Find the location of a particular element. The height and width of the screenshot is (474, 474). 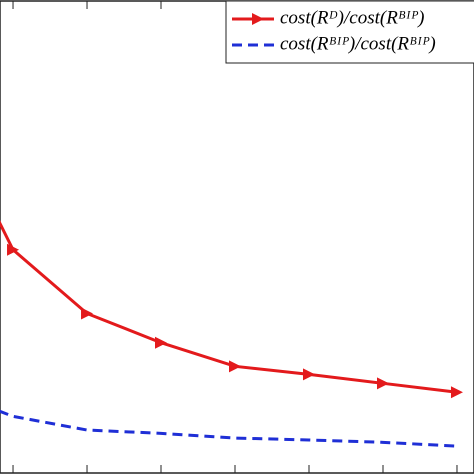

legend-marker is located at coordinates (258, 19).